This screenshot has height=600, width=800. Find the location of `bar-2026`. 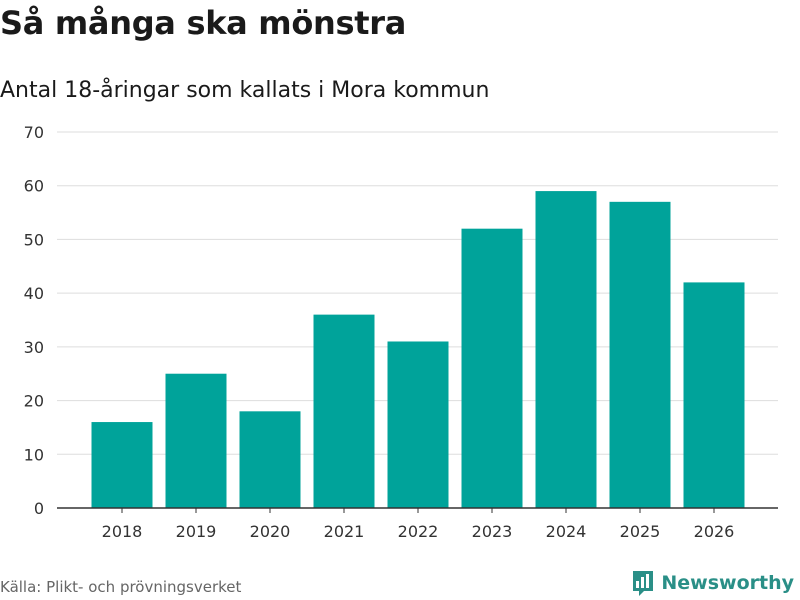

bar-2026 is located at coordinates (714, 395).